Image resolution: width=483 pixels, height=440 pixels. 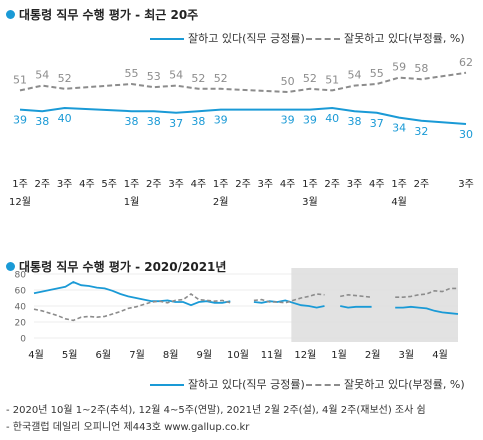 I want to click on month-label: 12월, so click(x=20, y=202).